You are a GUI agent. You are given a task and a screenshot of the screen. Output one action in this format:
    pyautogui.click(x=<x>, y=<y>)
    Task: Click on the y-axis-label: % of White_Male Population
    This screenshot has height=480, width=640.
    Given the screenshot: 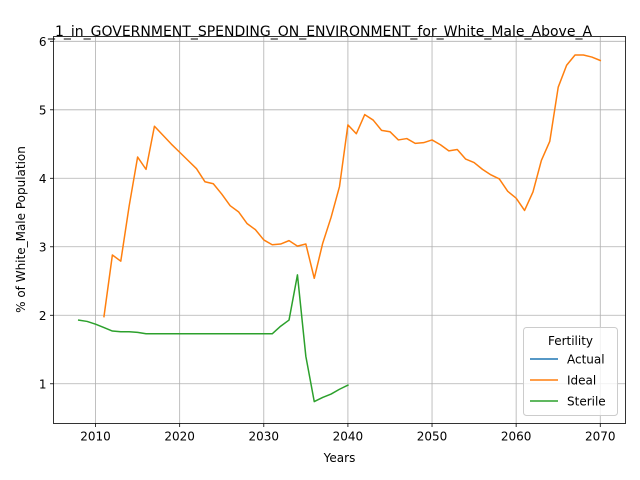 What is the action you would take?
    pyautogui.click(x=21, y=229)
    